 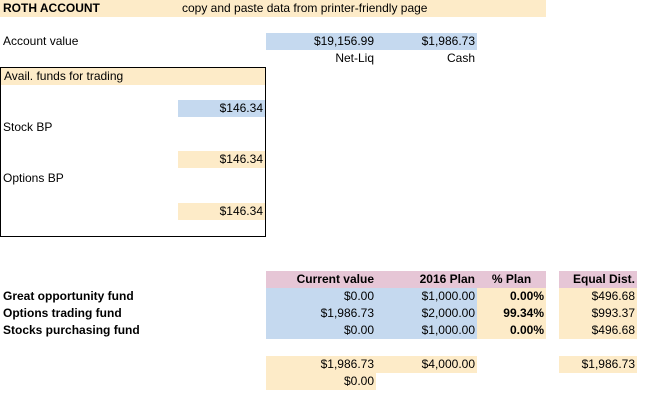 I want to click on row-great-opportunity-equal: $496.68, so click(x=598, y=296).